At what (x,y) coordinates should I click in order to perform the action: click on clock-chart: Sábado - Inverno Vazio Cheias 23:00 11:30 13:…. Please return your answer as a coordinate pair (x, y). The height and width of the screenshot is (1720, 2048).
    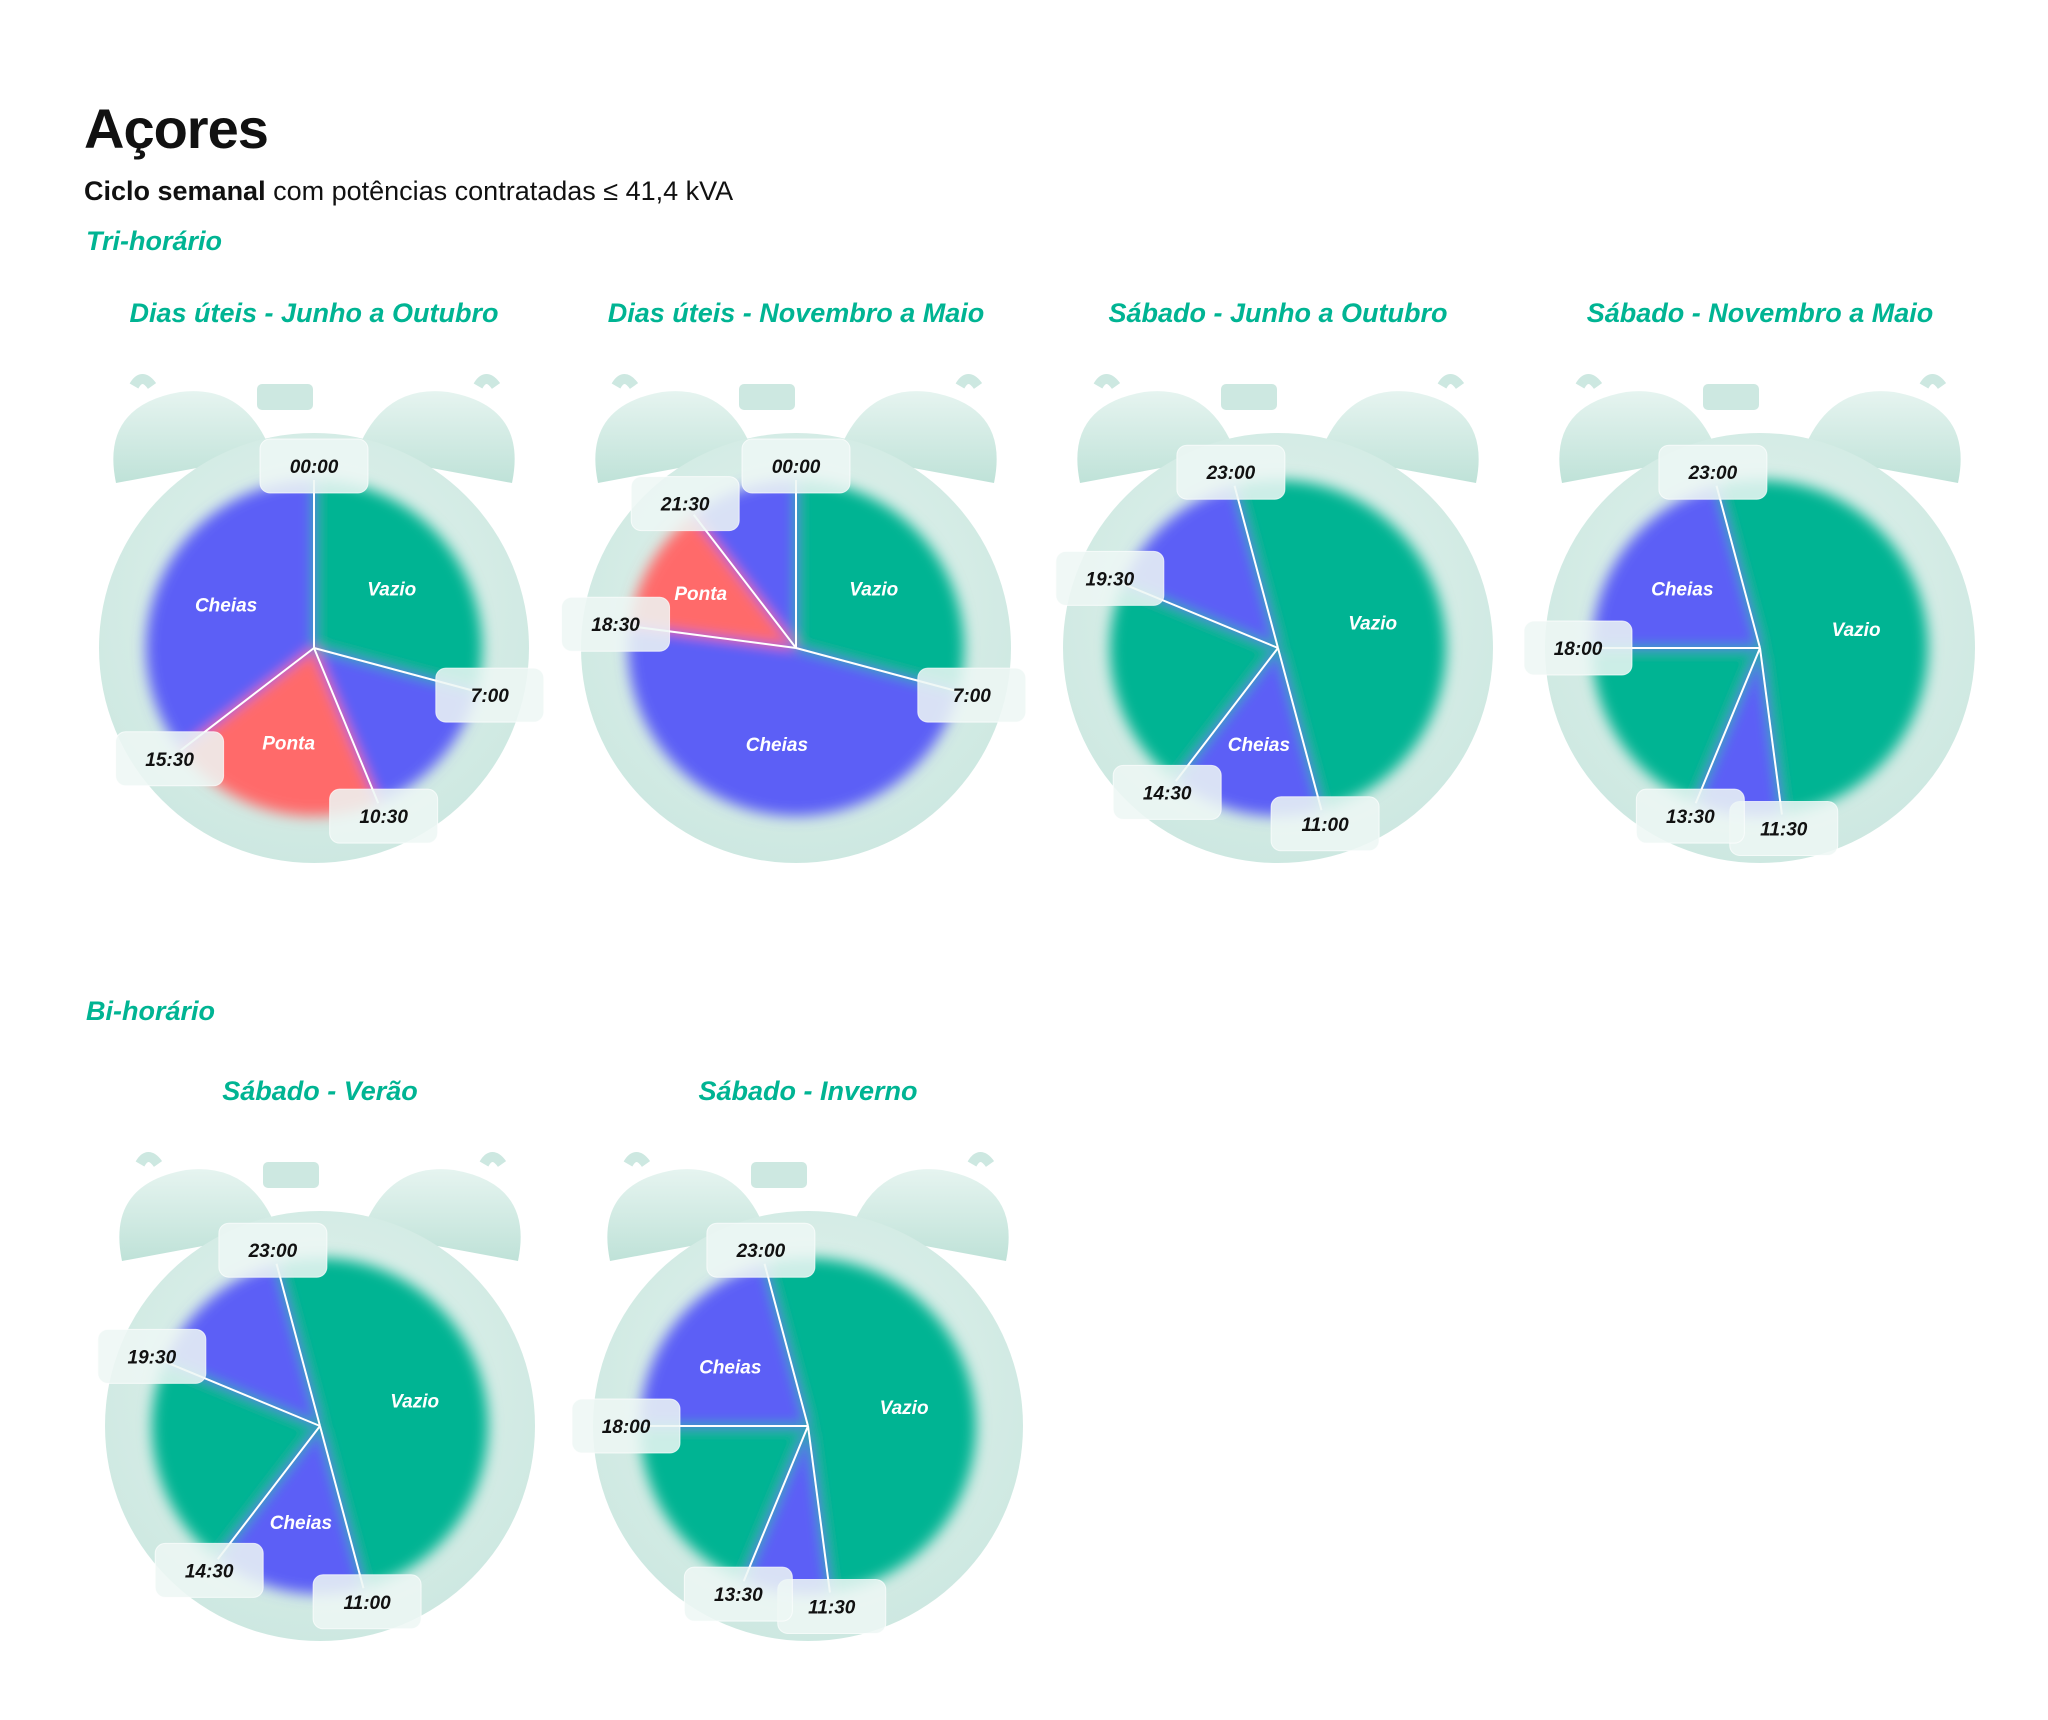
    Looking at the image, I should click on (799, 1358).